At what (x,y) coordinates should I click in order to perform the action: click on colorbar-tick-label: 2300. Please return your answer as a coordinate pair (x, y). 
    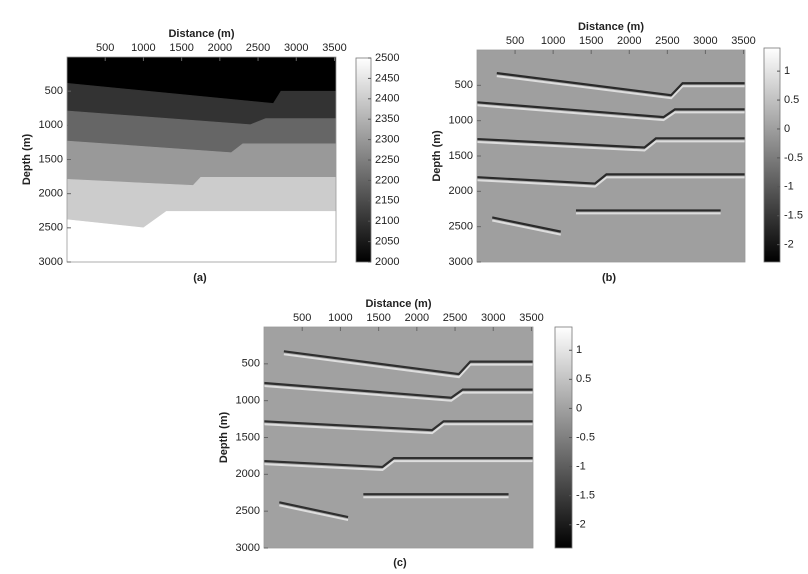
    Looking at the image, I should click on (387, 140).